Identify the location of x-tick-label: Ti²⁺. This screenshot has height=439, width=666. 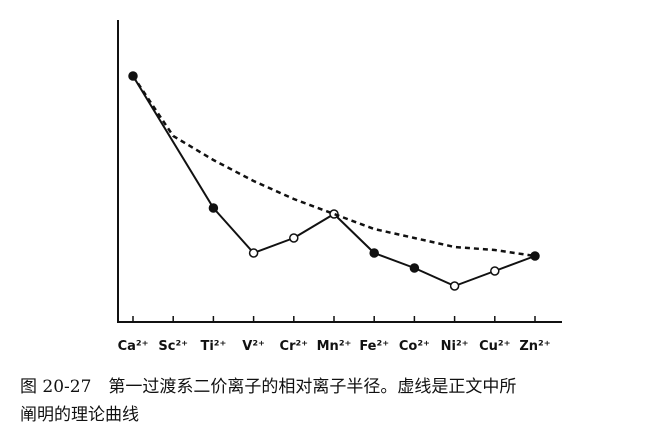
(213, 346).